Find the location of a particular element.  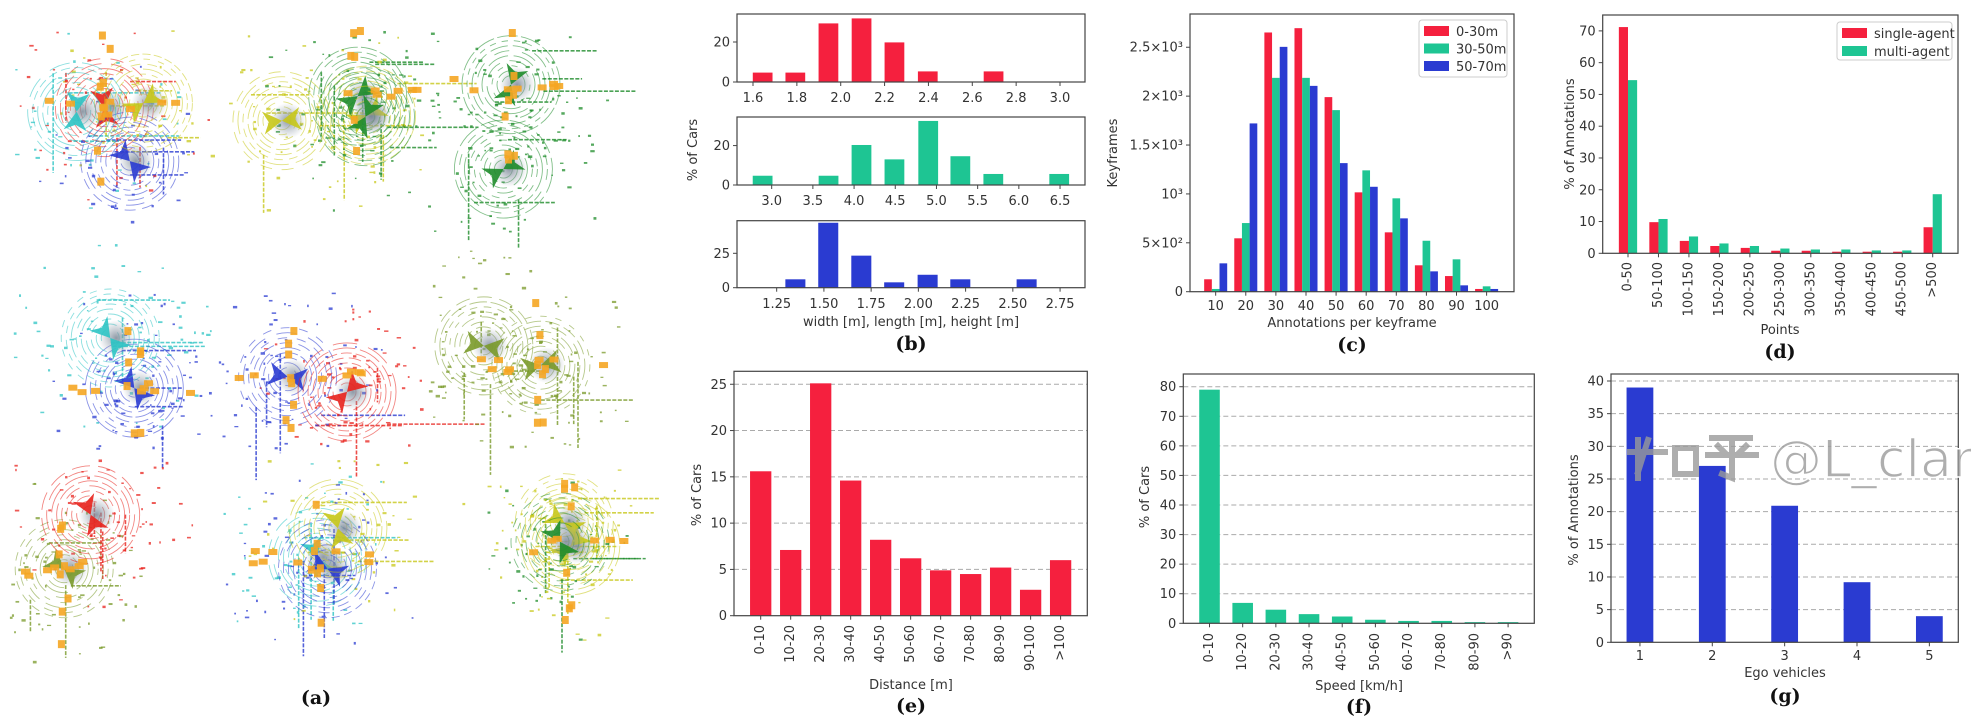

x-tick-label: 4.5 is located at coordinates (895, 201).